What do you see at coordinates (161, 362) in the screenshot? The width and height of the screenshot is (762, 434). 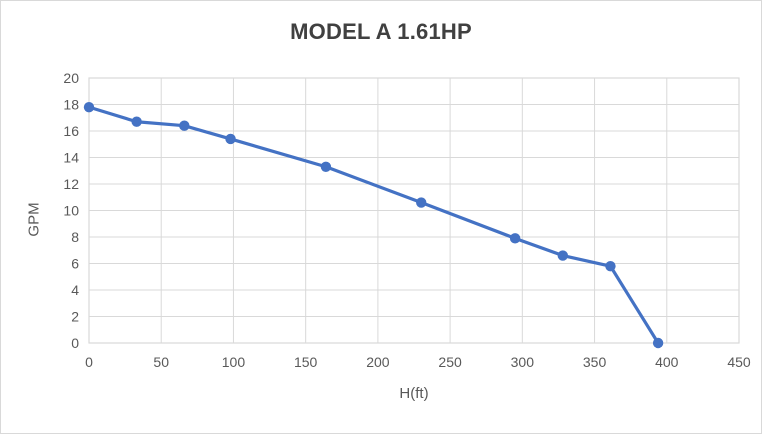 I see `x-tick-label: 50` at bounding box center [161, 362].